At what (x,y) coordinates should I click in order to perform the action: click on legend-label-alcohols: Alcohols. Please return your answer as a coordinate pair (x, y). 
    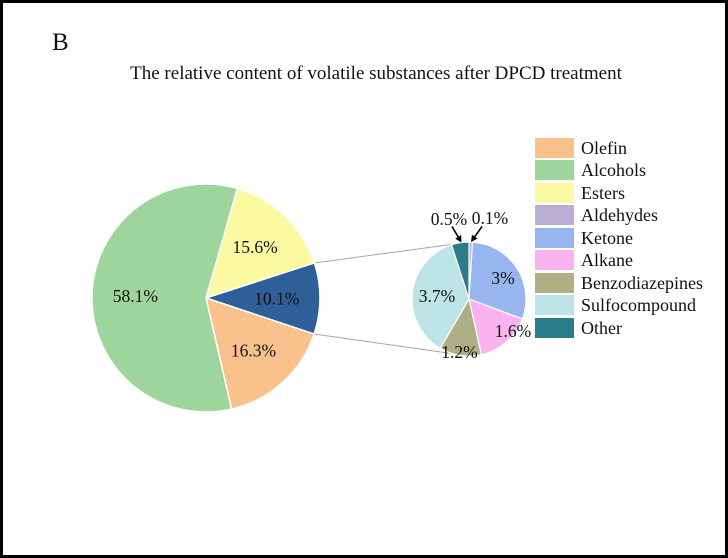
    Looking at the image, I should click on (613, 170).